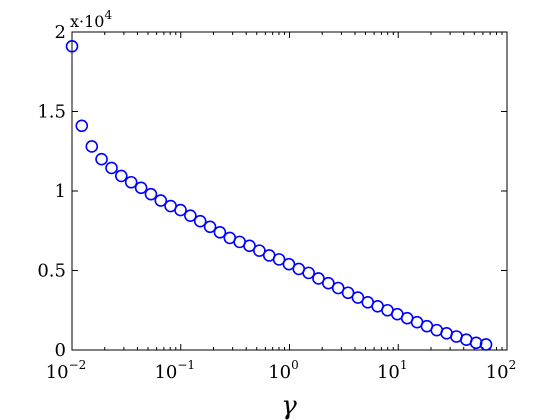  Describe the element at coordinates (51, 112) in the screenshot. I see `y-tick-label: 1.5` at that location.